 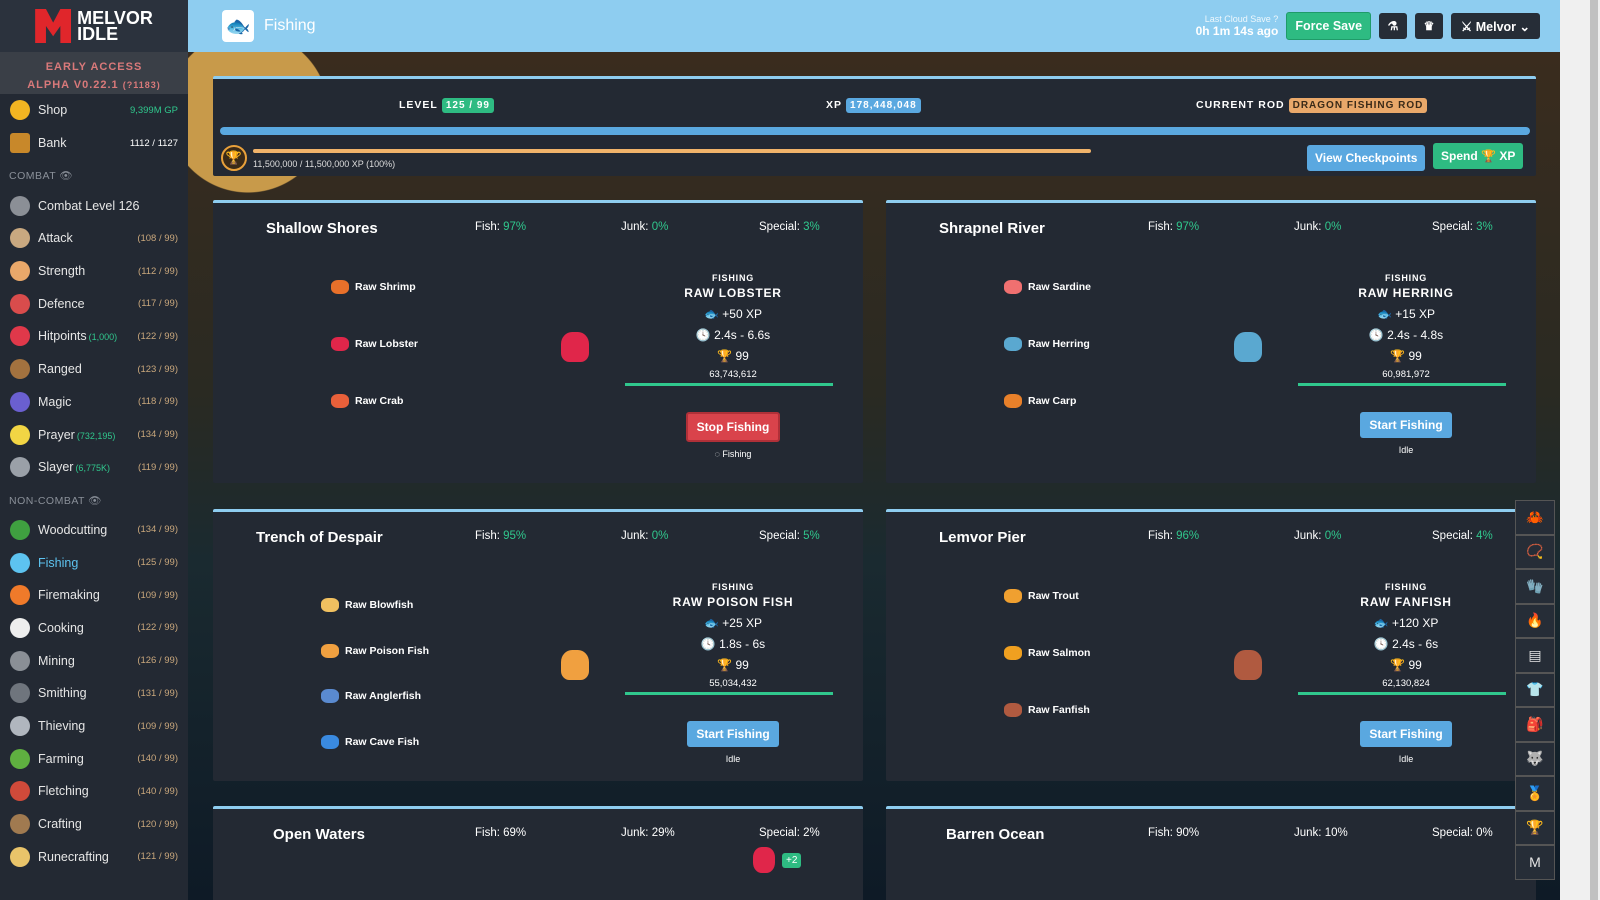 What do you see at coordinates (777, 860) in the screenshot?
I see `special-item: +2` at bounding box center [777, 860].